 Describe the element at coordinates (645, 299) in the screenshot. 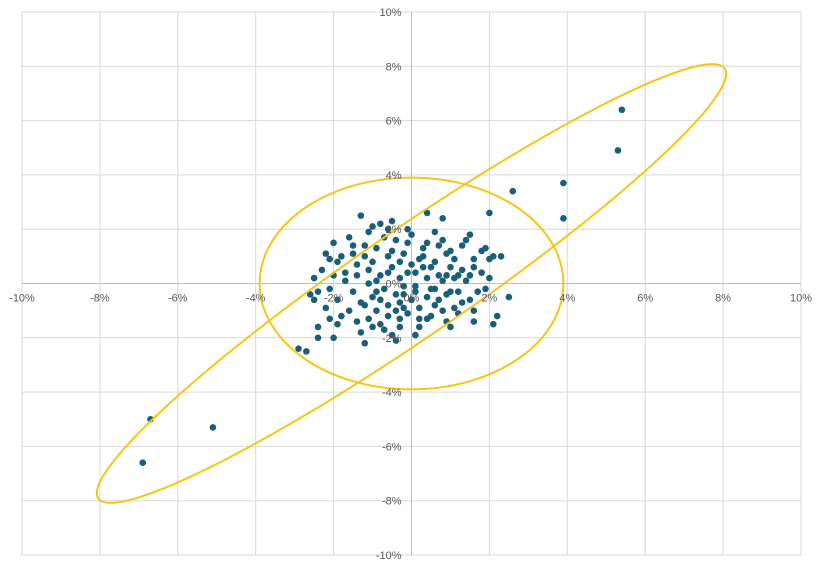

I see `x-tick-label: 6%` at that location.